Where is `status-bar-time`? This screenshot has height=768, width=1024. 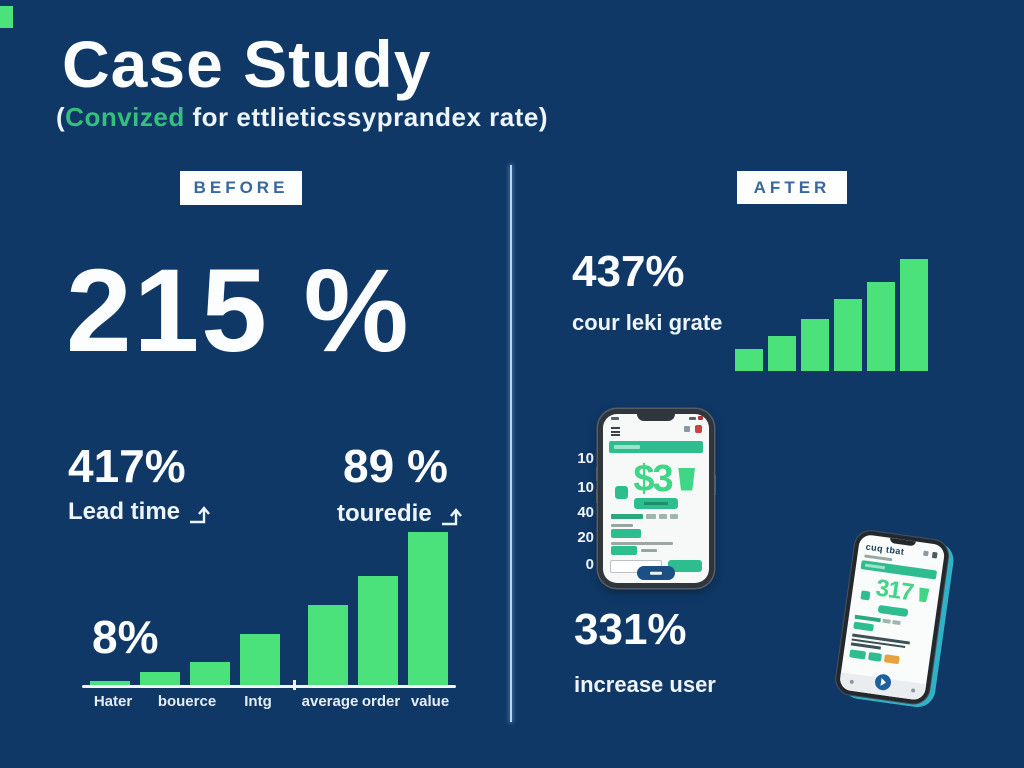
status-bar-time is located at coordinates (615, 418).